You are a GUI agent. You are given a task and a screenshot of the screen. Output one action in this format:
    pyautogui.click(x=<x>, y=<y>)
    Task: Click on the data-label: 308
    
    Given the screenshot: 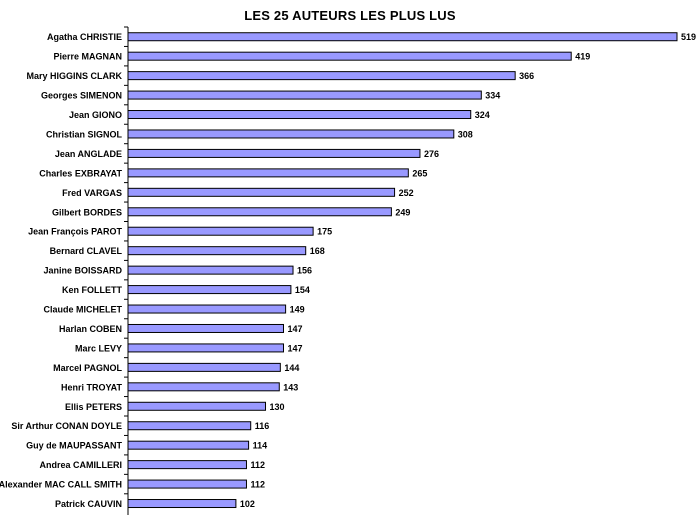 What is the action you would take?
    pyautogui.click(x=465, y=134)
    